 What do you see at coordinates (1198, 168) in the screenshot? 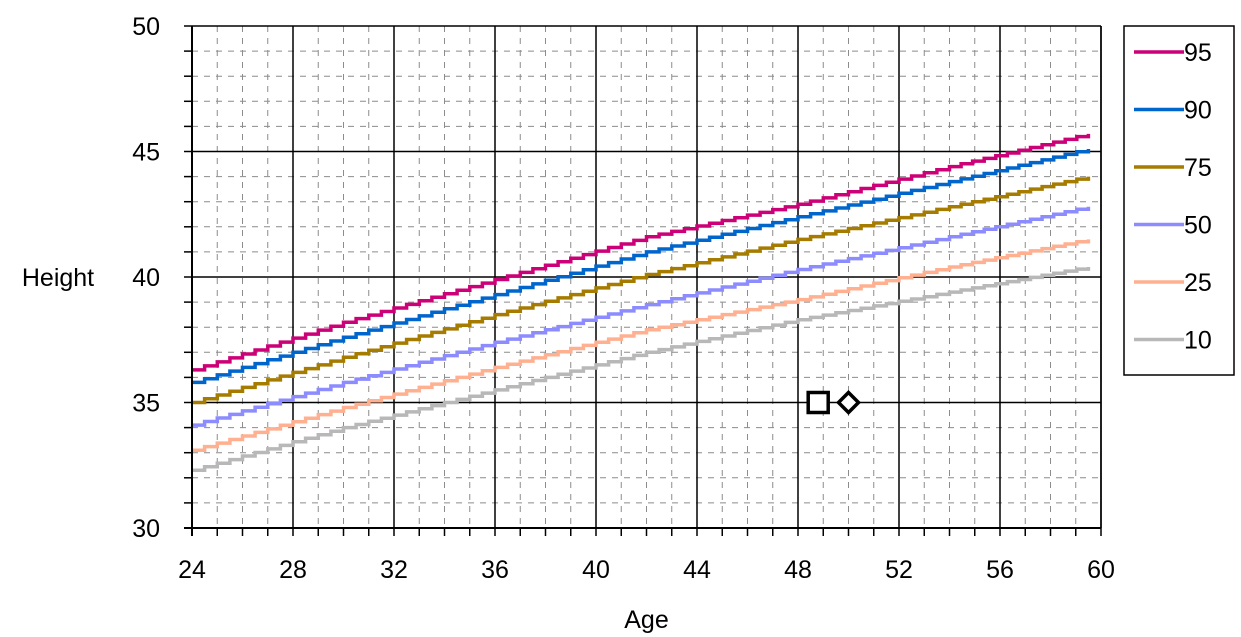
I see `legend-label-75: 75` at bounding box center [1198, 168].